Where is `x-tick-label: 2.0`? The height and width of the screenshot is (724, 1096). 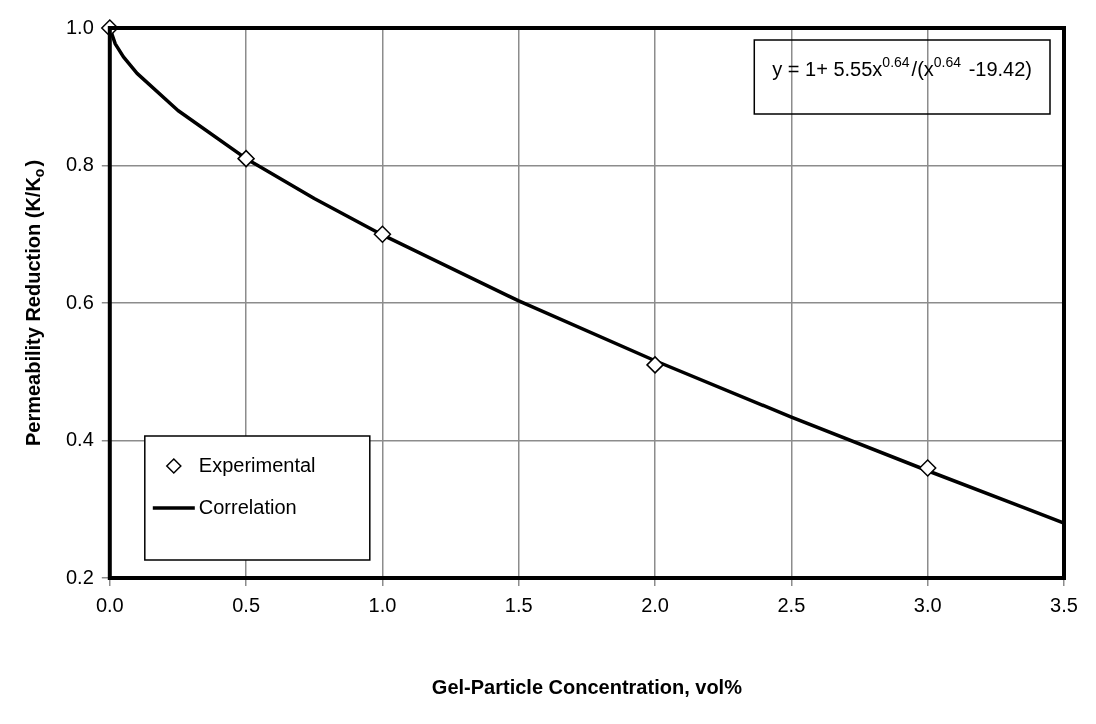 x-tick-label: 2.0 is located at coordinates (655, 604).